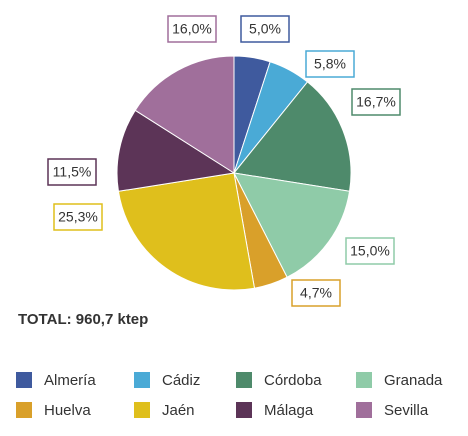 The width and height of the screenshot is (468, 436). I want to click on legend-label: Cádiz, so click(181, 380).